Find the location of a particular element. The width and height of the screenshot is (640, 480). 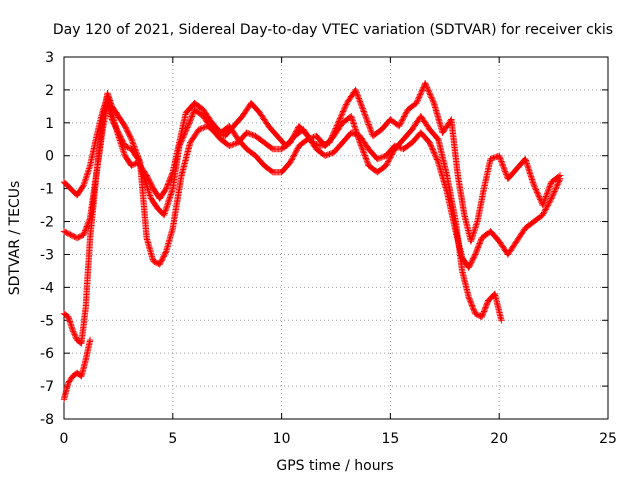

x-tick-label: 25 is located at coordinates (608, 439).